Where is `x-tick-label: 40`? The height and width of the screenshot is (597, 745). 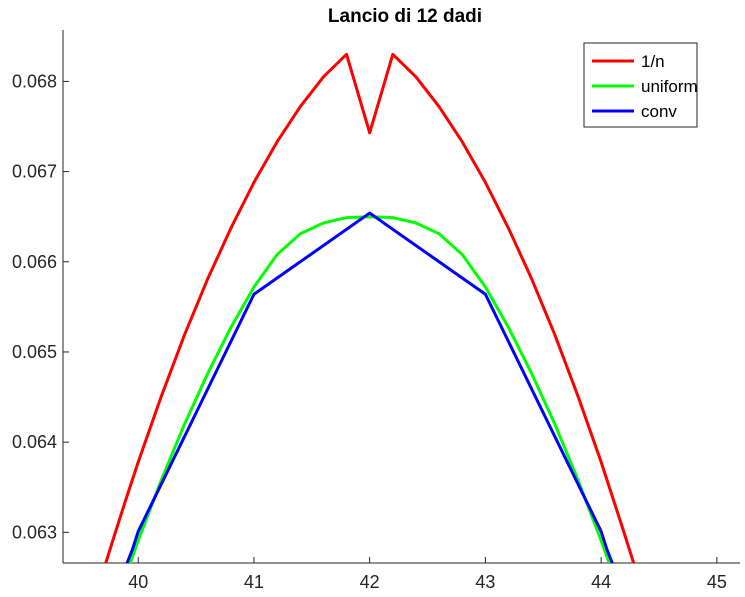
x-tick-label: 40 is located at coordinates (138, 582).